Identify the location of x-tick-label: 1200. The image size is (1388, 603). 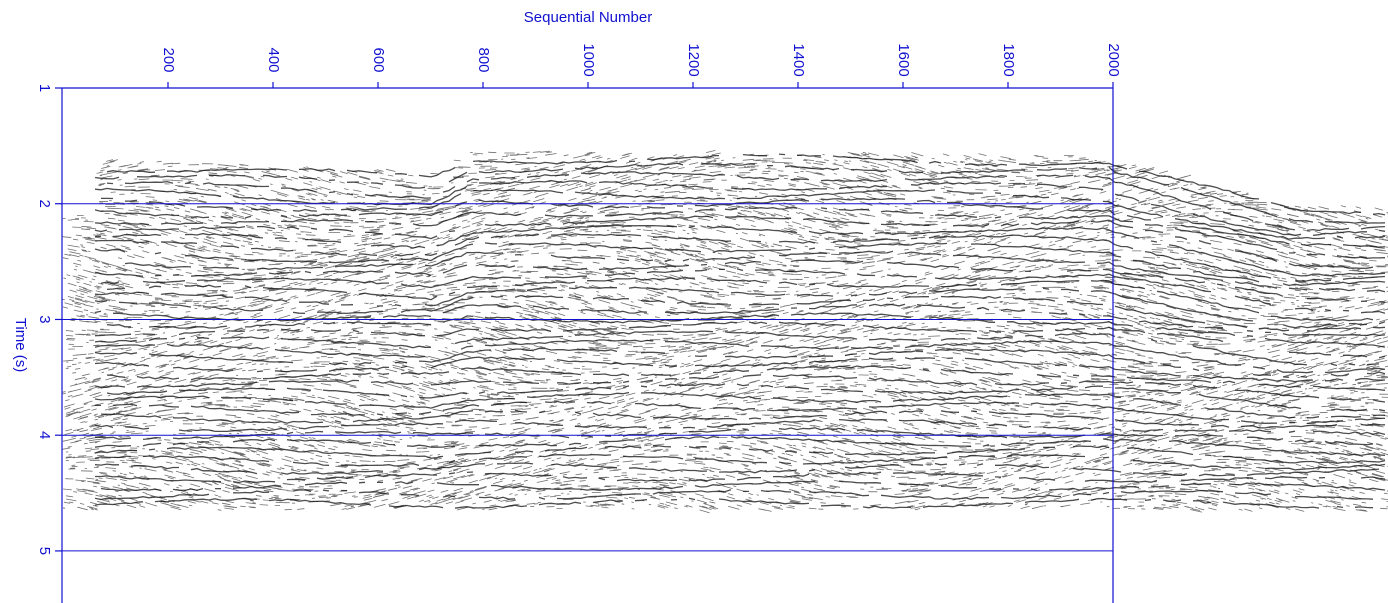
(693, 59).